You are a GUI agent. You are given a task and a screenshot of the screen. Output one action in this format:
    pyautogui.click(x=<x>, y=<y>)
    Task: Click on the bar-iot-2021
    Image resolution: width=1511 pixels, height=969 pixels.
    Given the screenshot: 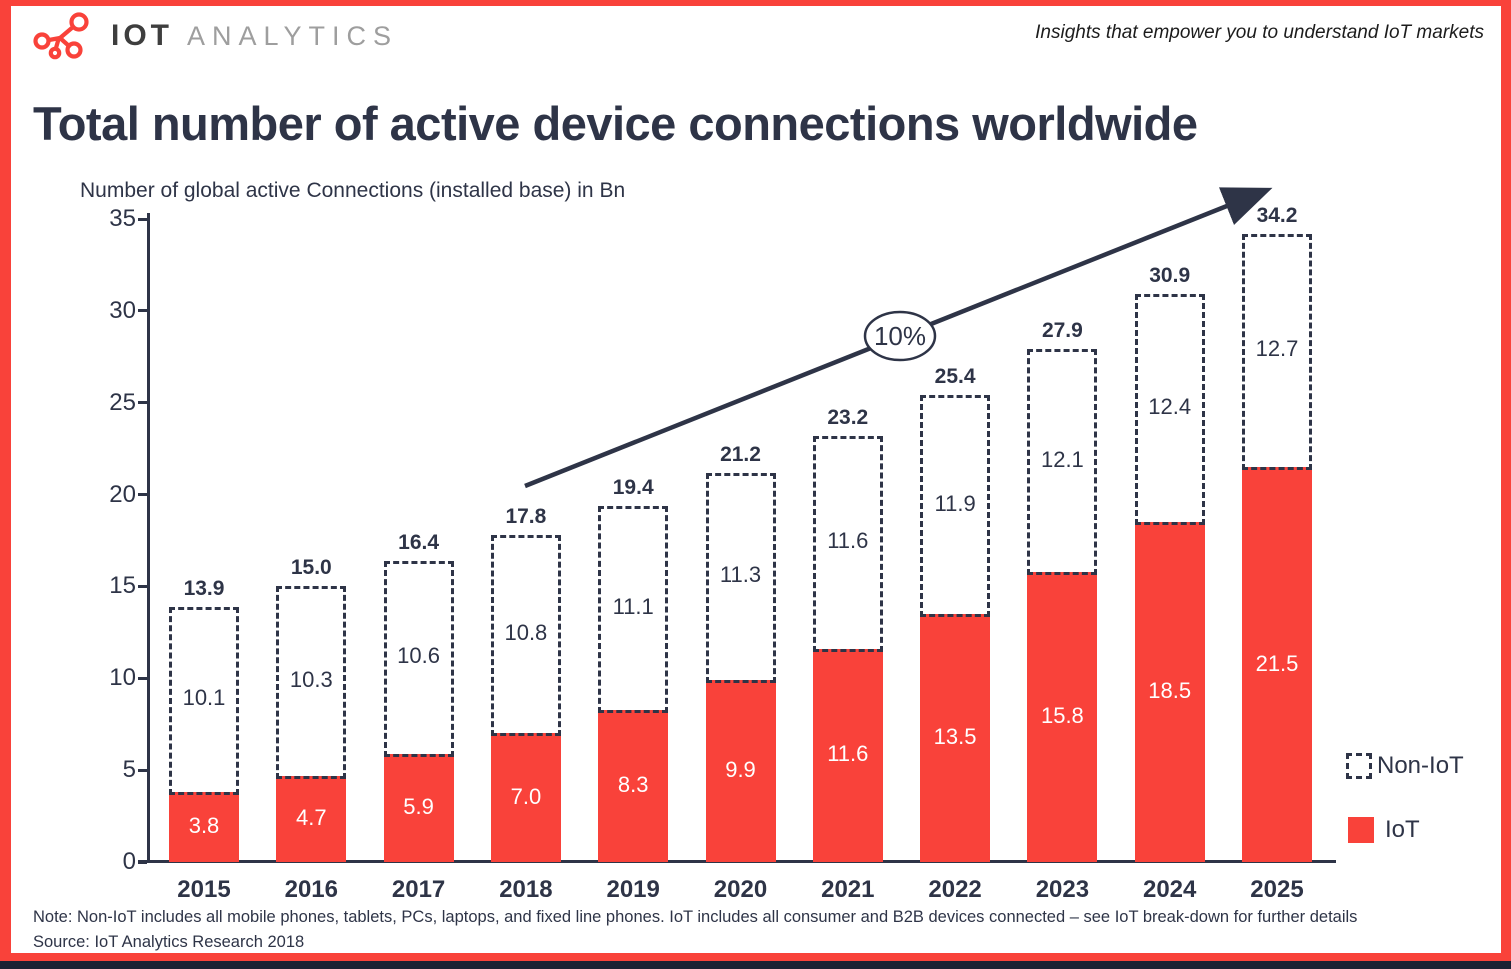 What is the action you would take?
    pyautogui.click(x=847, y=755)
    